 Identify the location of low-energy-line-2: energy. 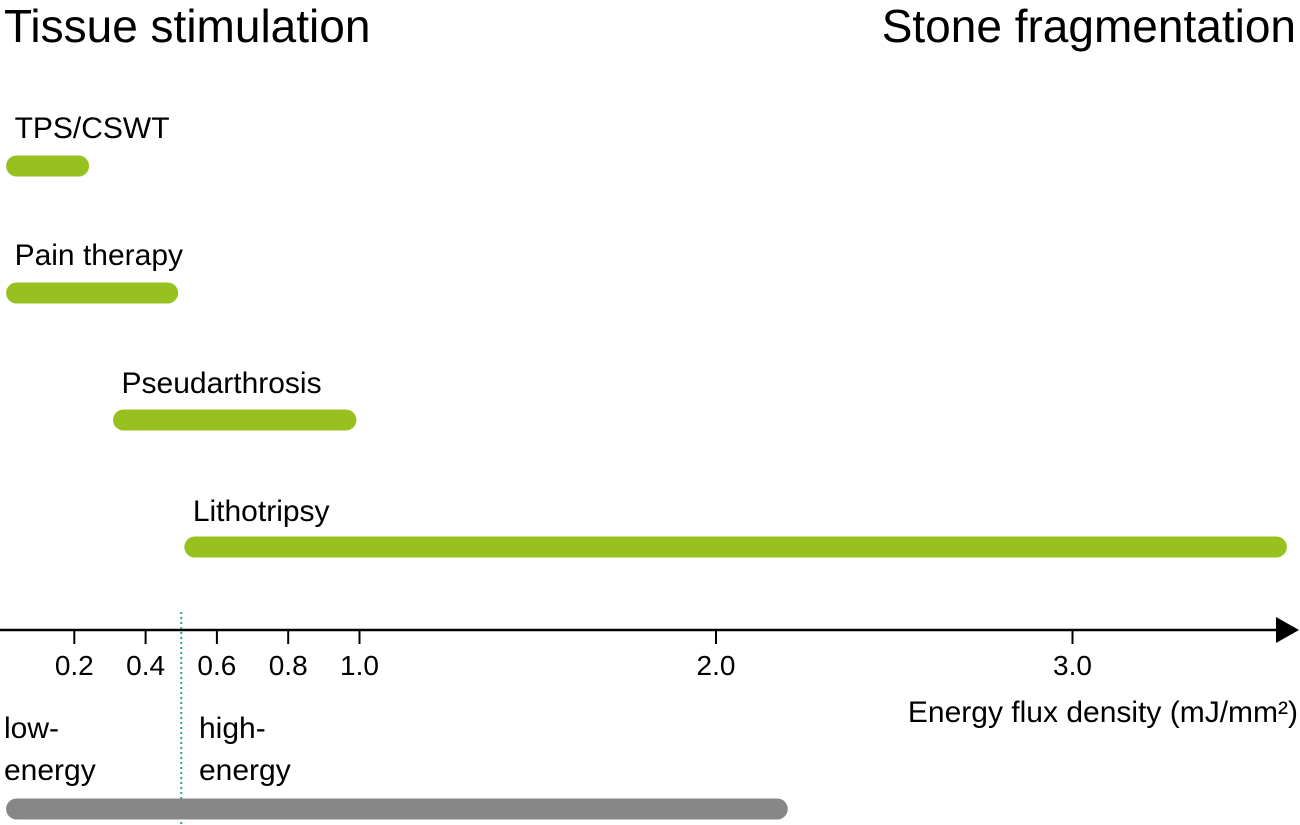
(50, 770).